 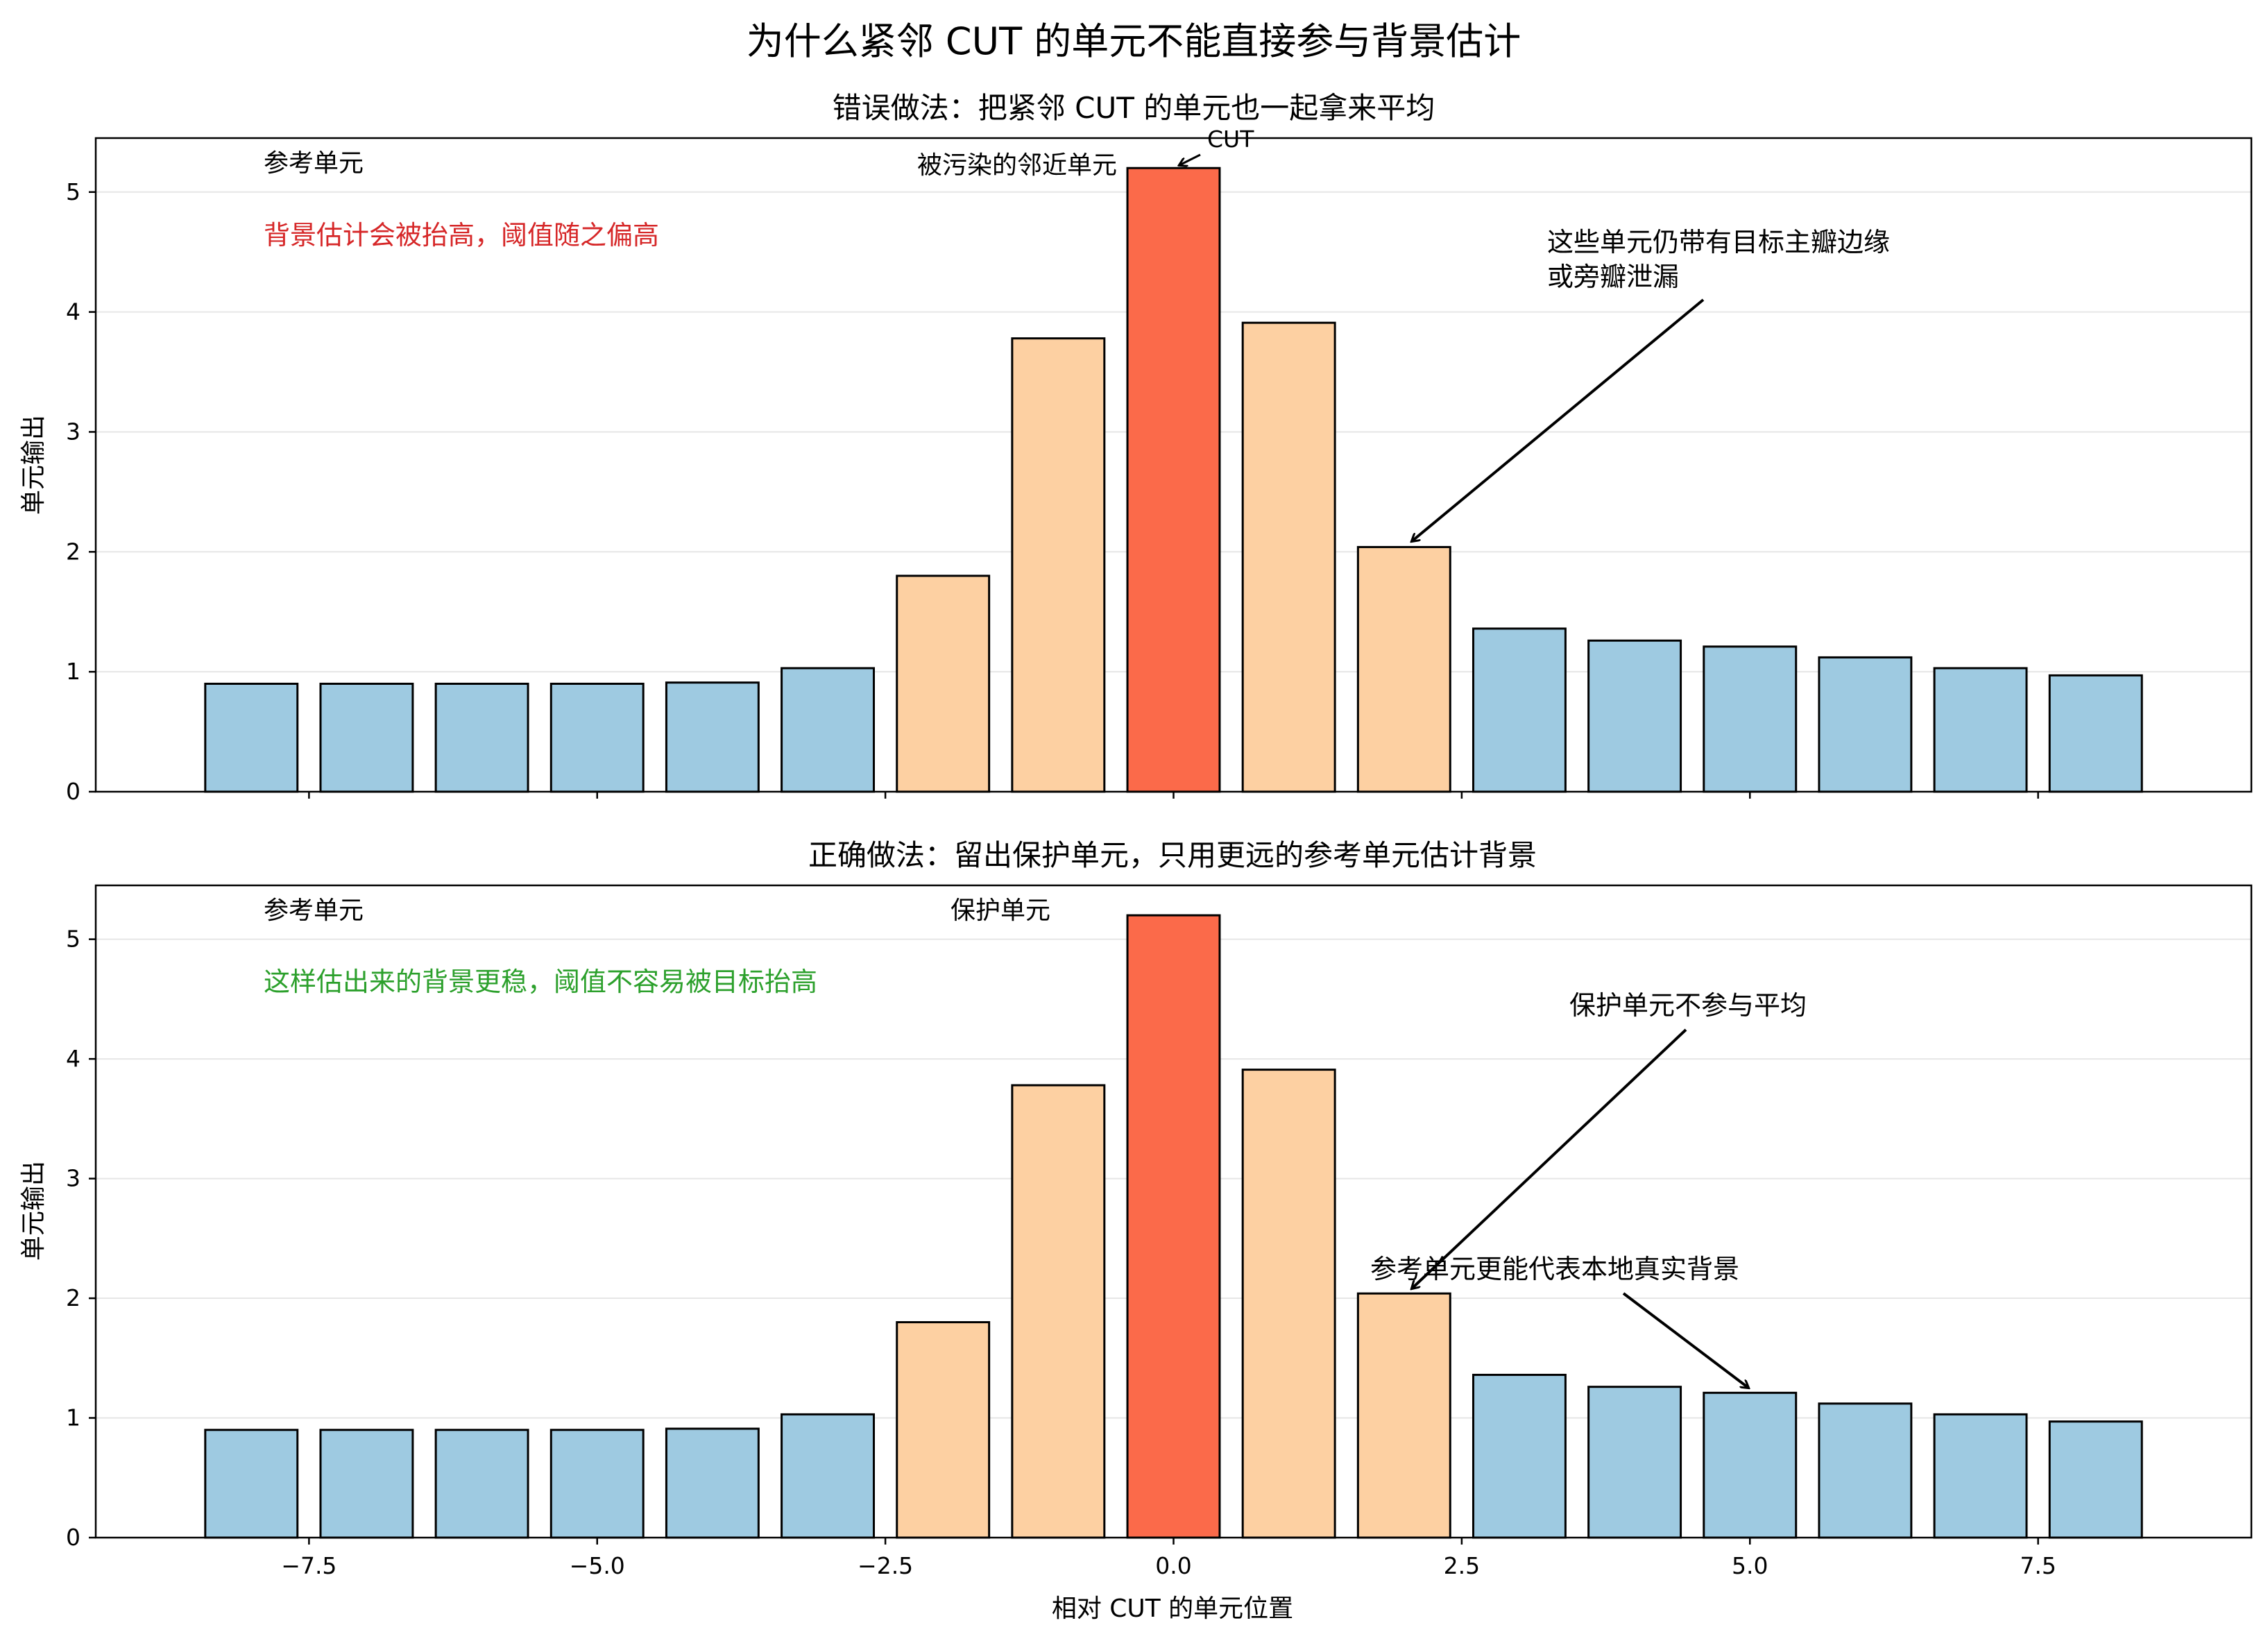 What do you see at coordinates (1134, 41) in the screenshot?
I see `figure-title: 为什么紧邻 CUT 的单元不能直接参与背景估计` at bounding box center [1134, 41].